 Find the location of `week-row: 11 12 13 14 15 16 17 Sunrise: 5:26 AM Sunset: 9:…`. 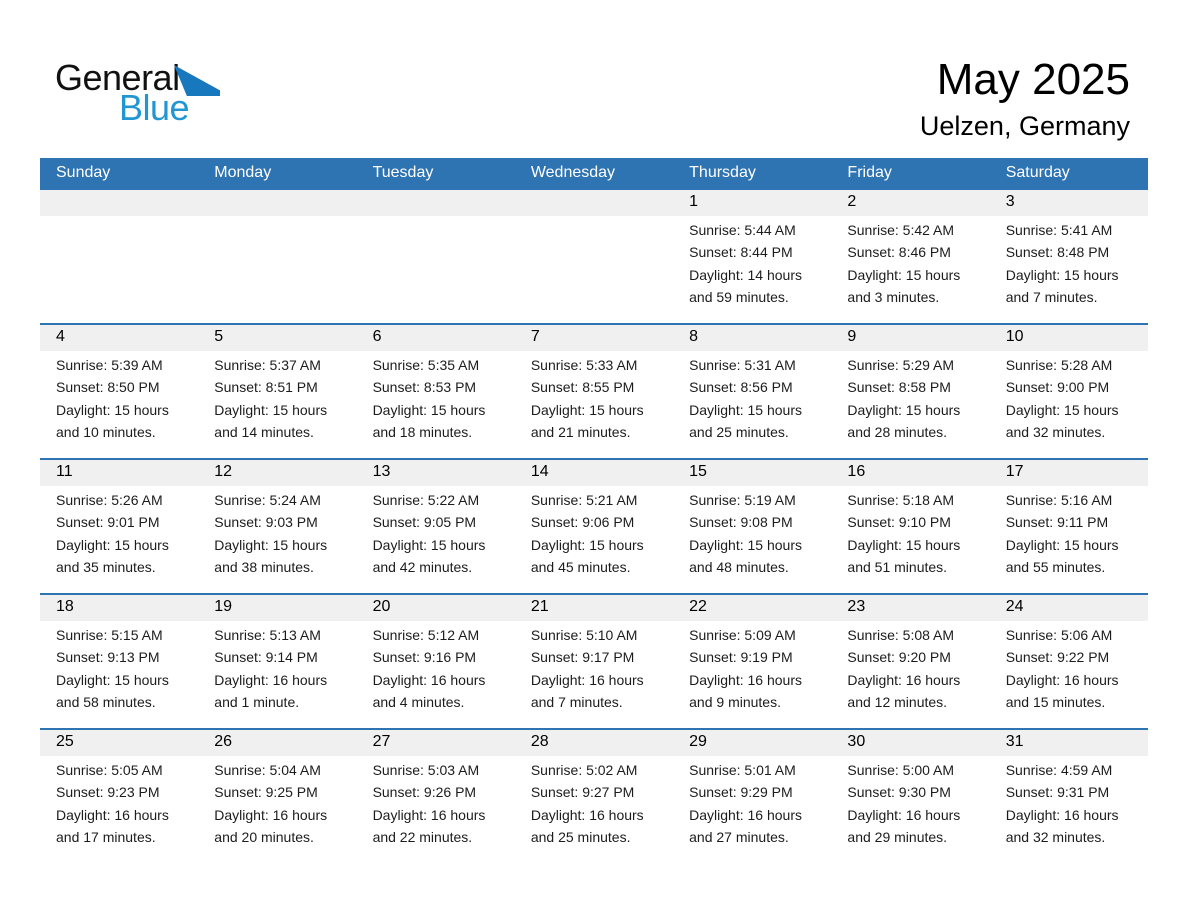

week-row: 11 12 13 14 15 16 17 Sunrise: 5:26 AM Sunset: 9:… is located at coordinates (594, 525).